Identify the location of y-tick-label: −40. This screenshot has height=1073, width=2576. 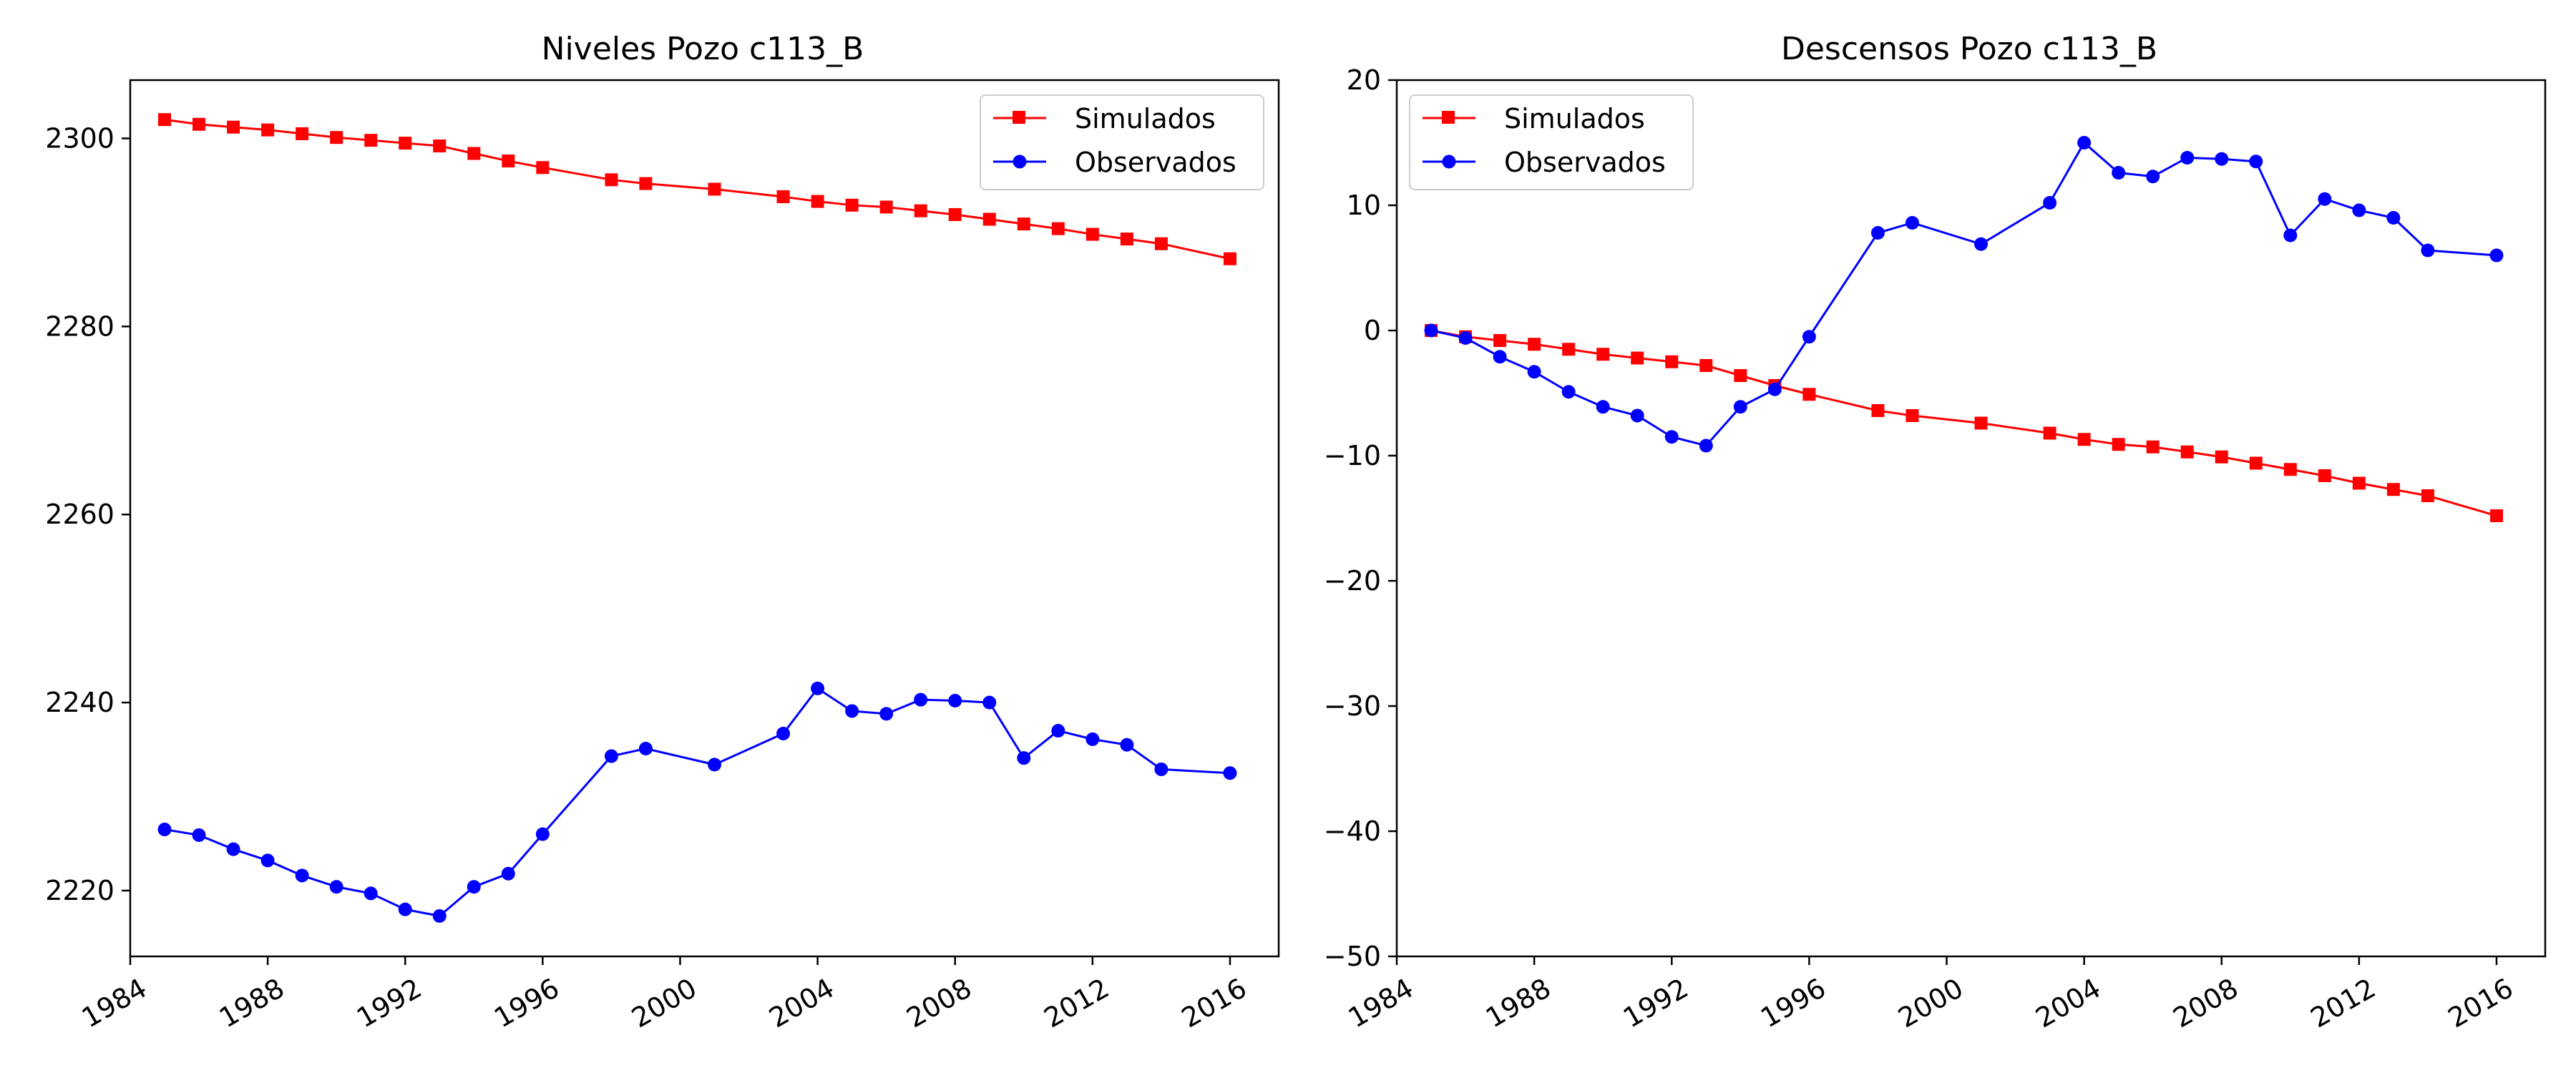
(1352, 831).